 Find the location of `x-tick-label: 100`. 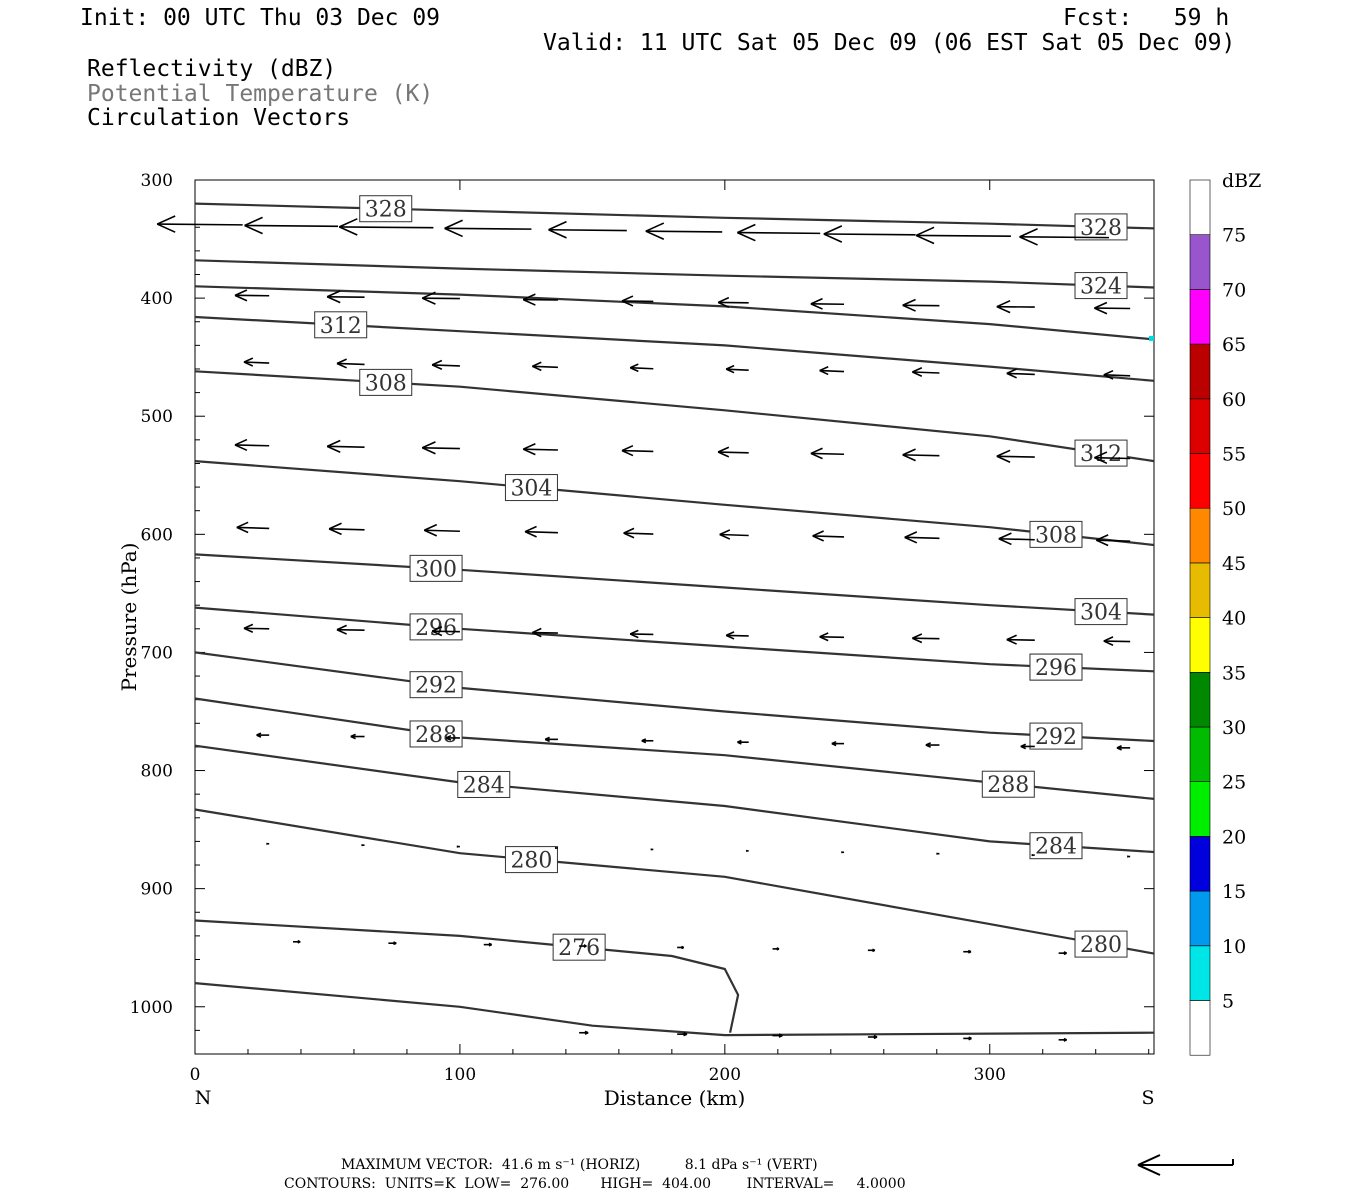

x-tick-label: 100 is located at coordinates (460, 1075).